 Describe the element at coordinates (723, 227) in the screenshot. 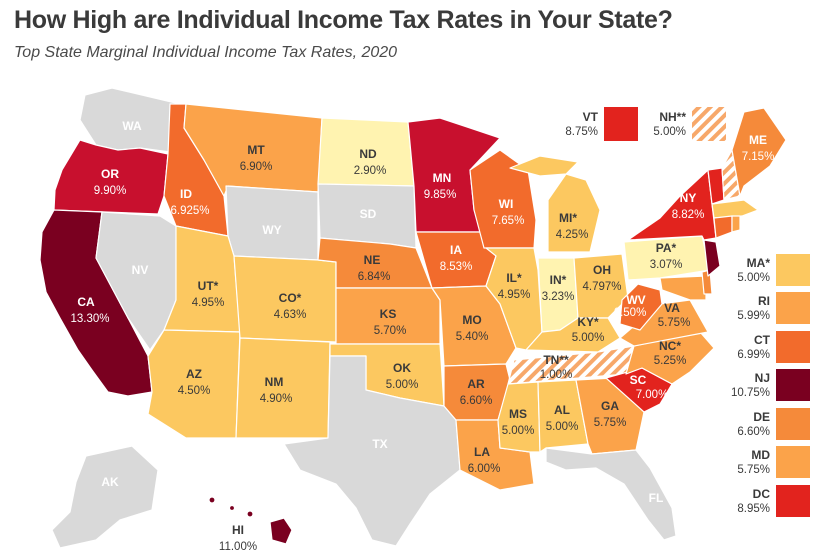

I see `state-shape-ct` at that location.